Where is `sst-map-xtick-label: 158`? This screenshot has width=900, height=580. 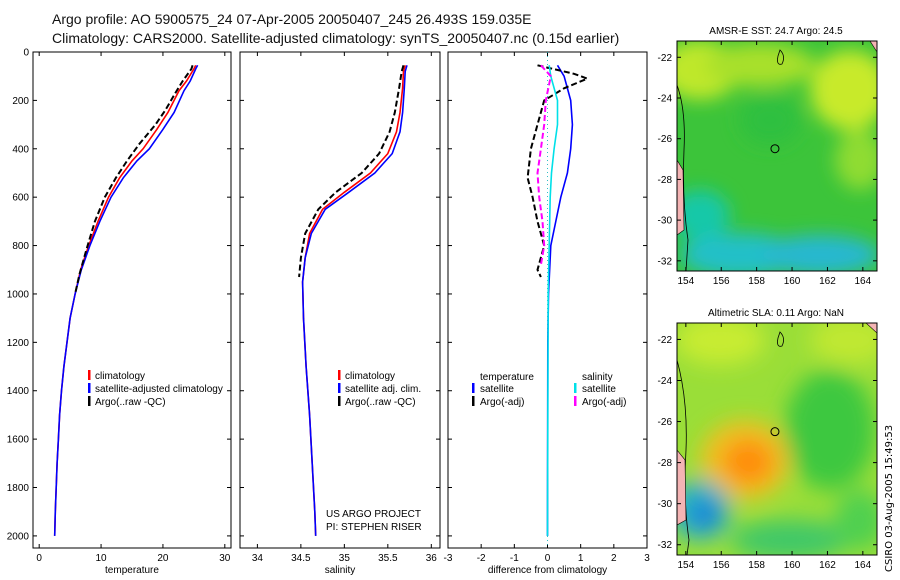 sst-map-xtick-label: 158 is located at coordinates (756, 281).